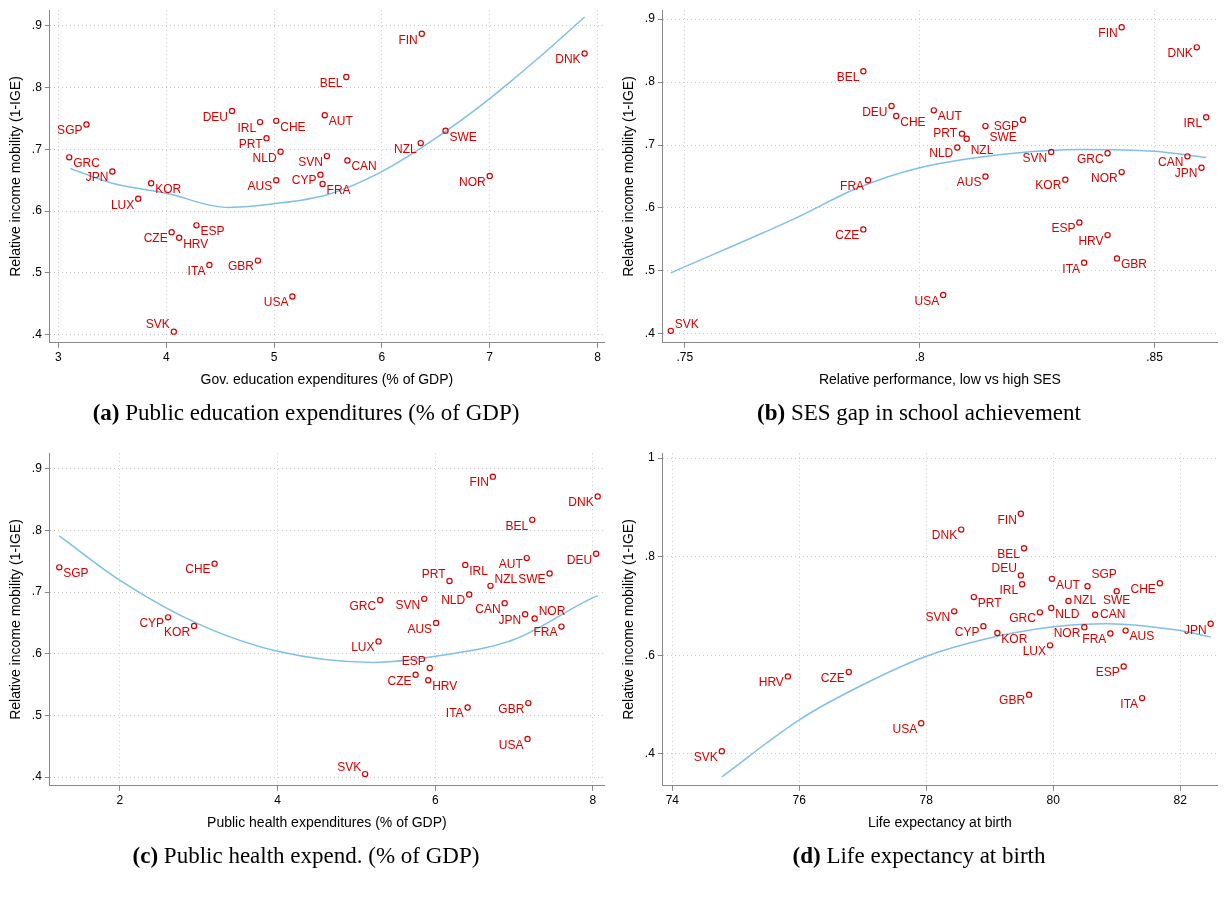  I want to click on x-axis-title: Gov. education expenditures (% of GDP), so click(327, 379).